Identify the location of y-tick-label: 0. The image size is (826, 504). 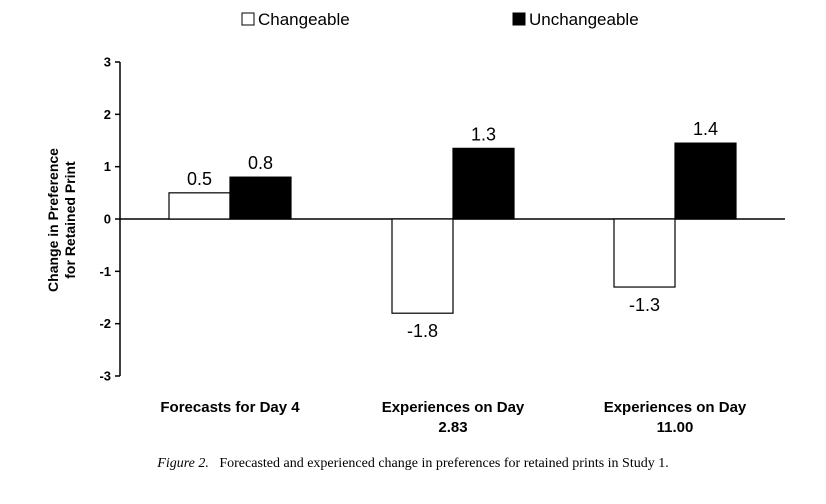
(107, 219).